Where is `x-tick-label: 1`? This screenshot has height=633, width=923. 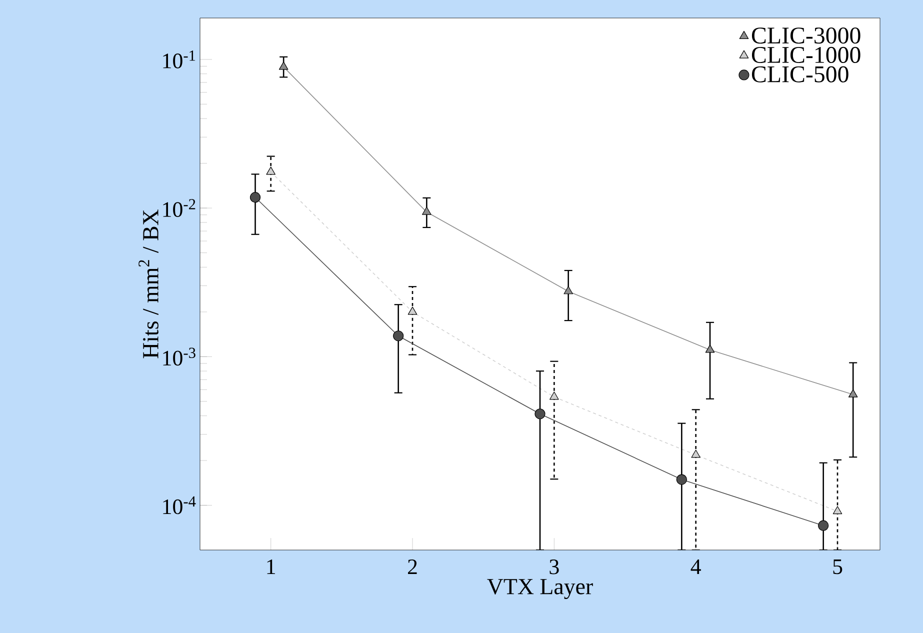 x-tick-label: 1 is located at coordinates (271, 567).